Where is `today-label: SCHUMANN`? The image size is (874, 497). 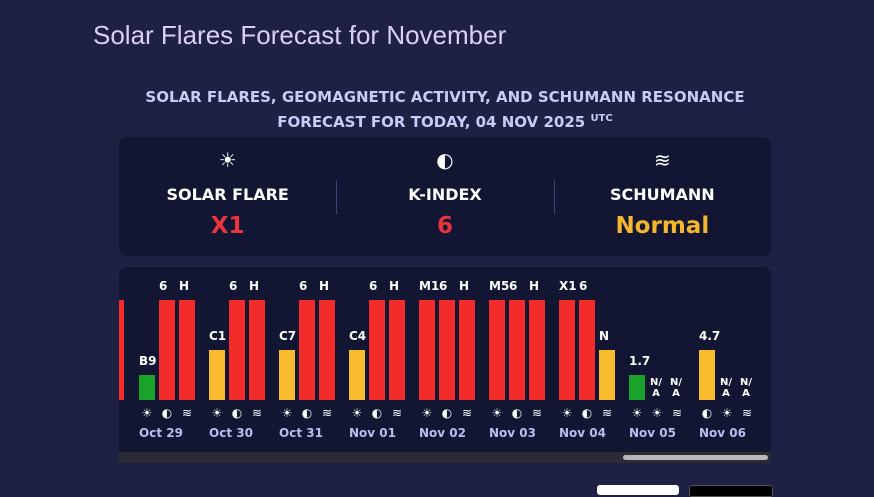
today-label: SCHUMANN is located at coordinates (662, 194).